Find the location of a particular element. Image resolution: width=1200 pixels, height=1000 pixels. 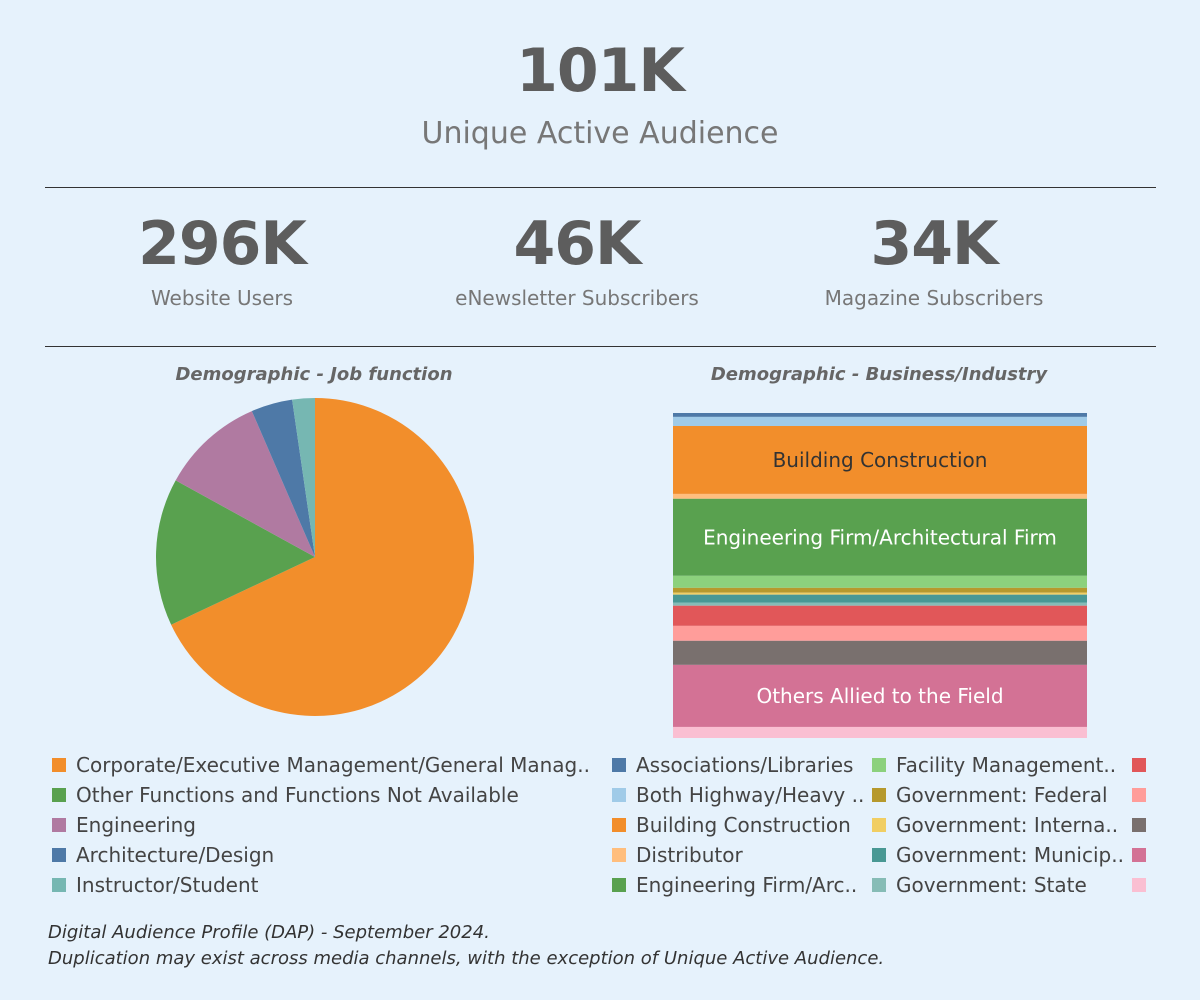

kpi-label: Website Users is located at coordinates (222, 298).